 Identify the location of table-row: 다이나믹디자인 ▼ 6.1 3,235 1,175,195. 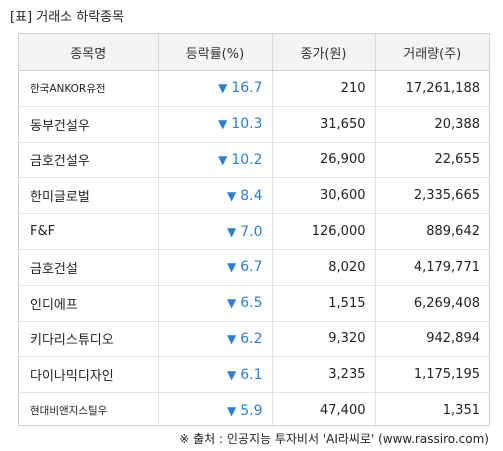
(254, 374).